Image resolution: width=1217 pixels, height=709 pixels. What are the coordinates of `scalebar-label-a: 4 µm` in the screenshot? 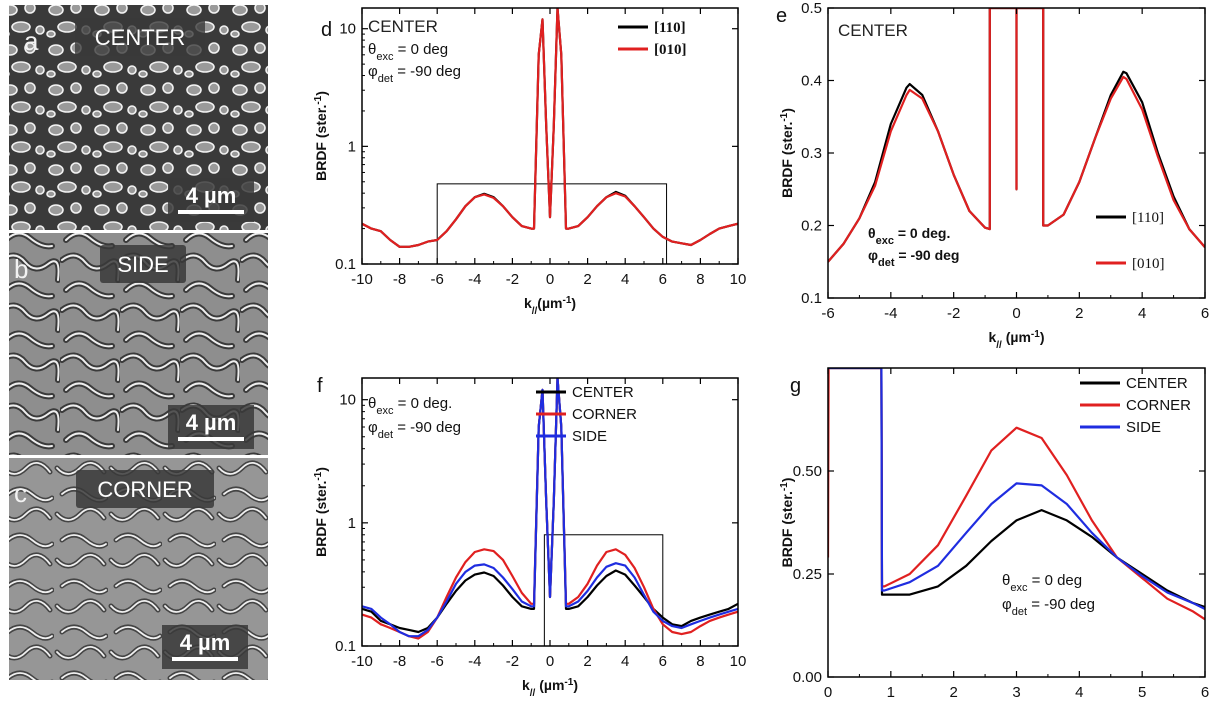 It's located at (211, 195).